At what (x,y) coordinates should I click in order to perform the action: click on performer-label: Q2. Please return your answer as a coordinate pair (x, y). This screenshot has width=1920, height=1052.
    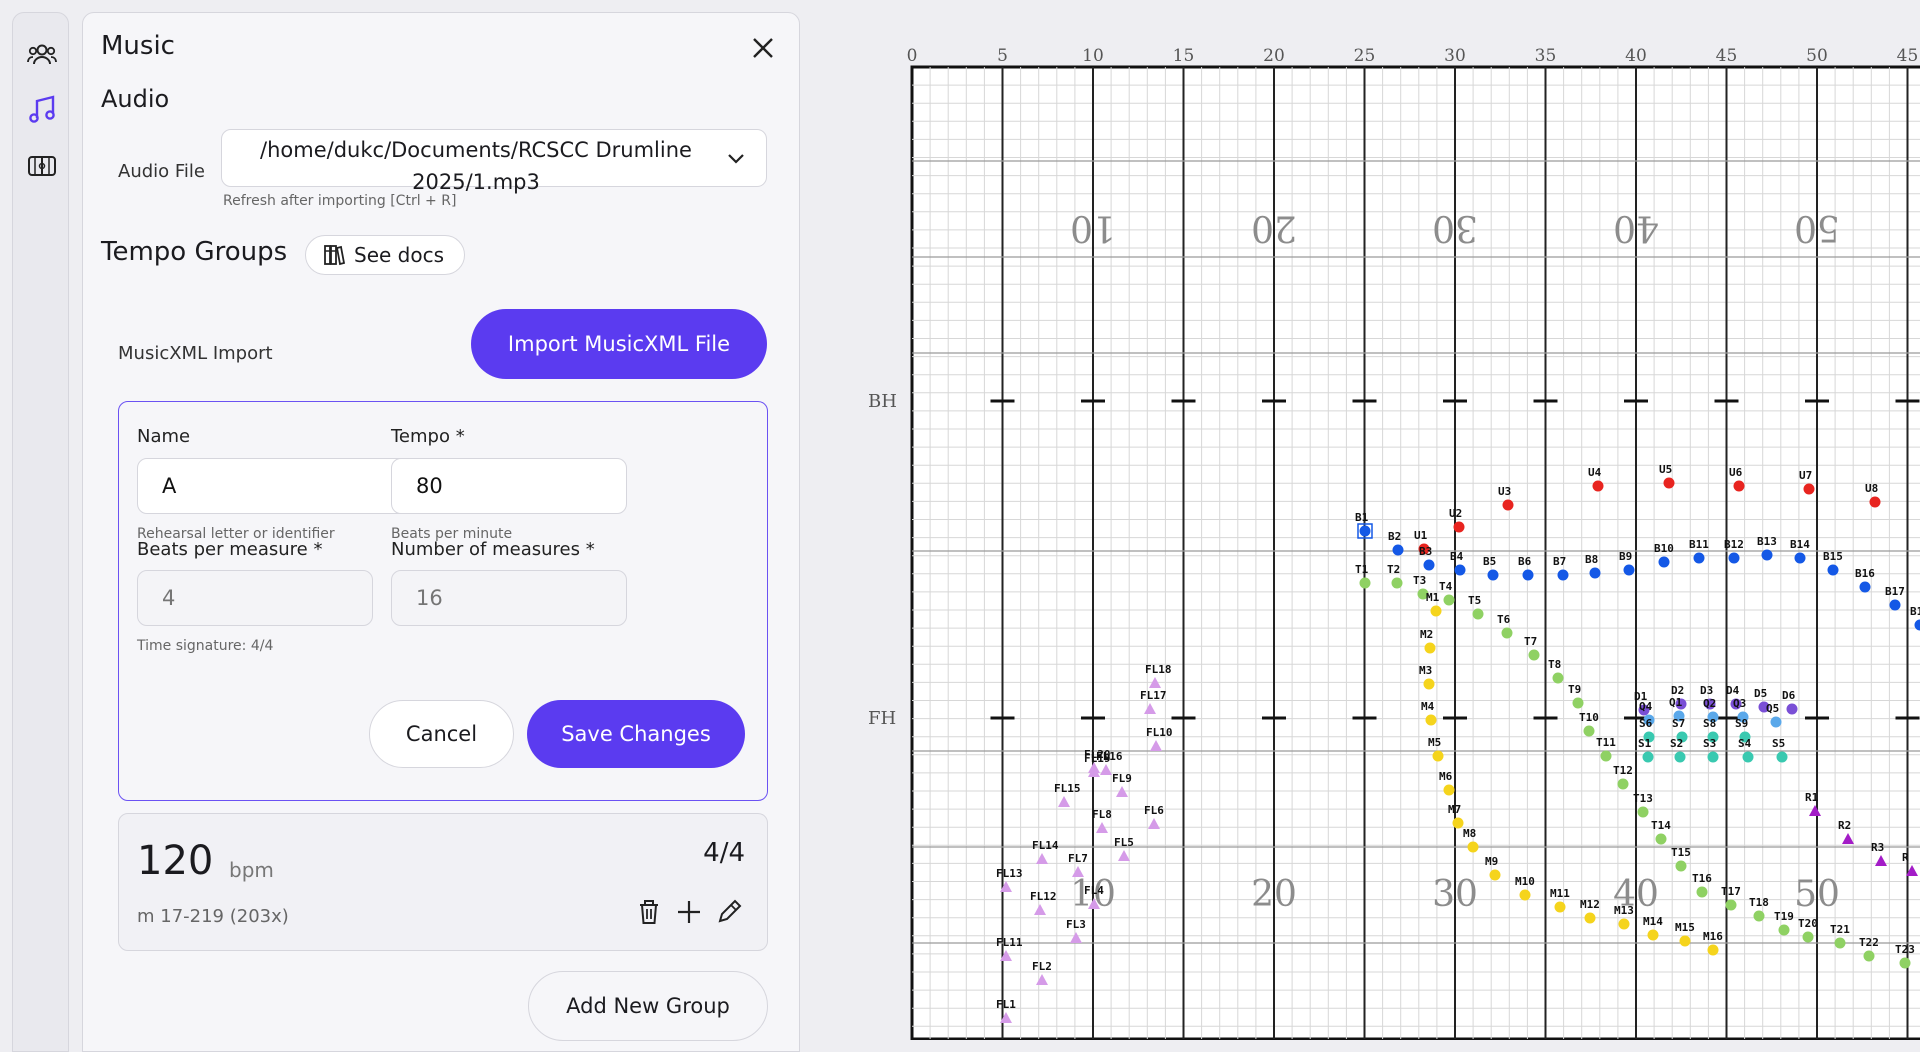
    Looking at the image, I should click on (1709, 703).